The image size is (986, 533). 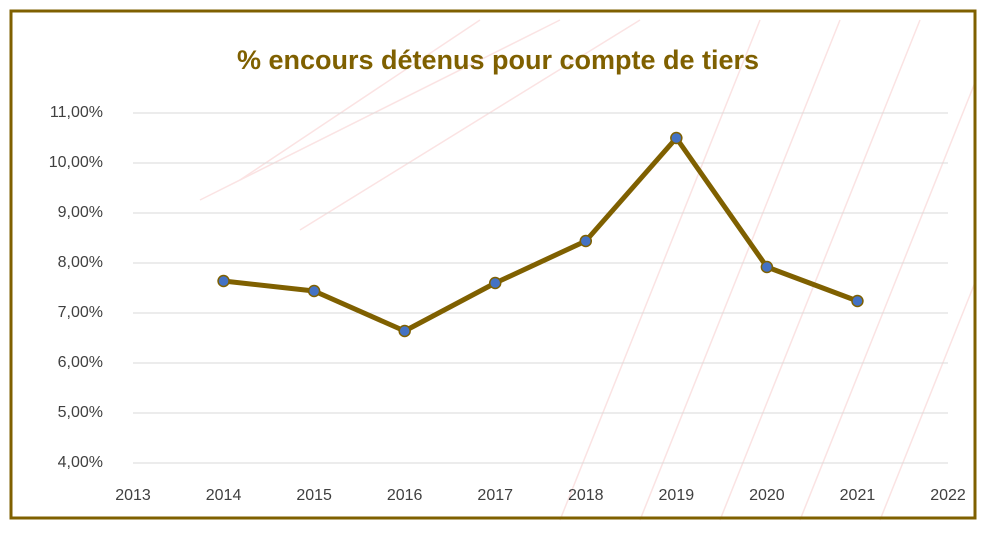 What do you see at coordinates (133, 495) in the screenshot?
I see `x-tick-label: 2013` at bounding box center [133, 495].